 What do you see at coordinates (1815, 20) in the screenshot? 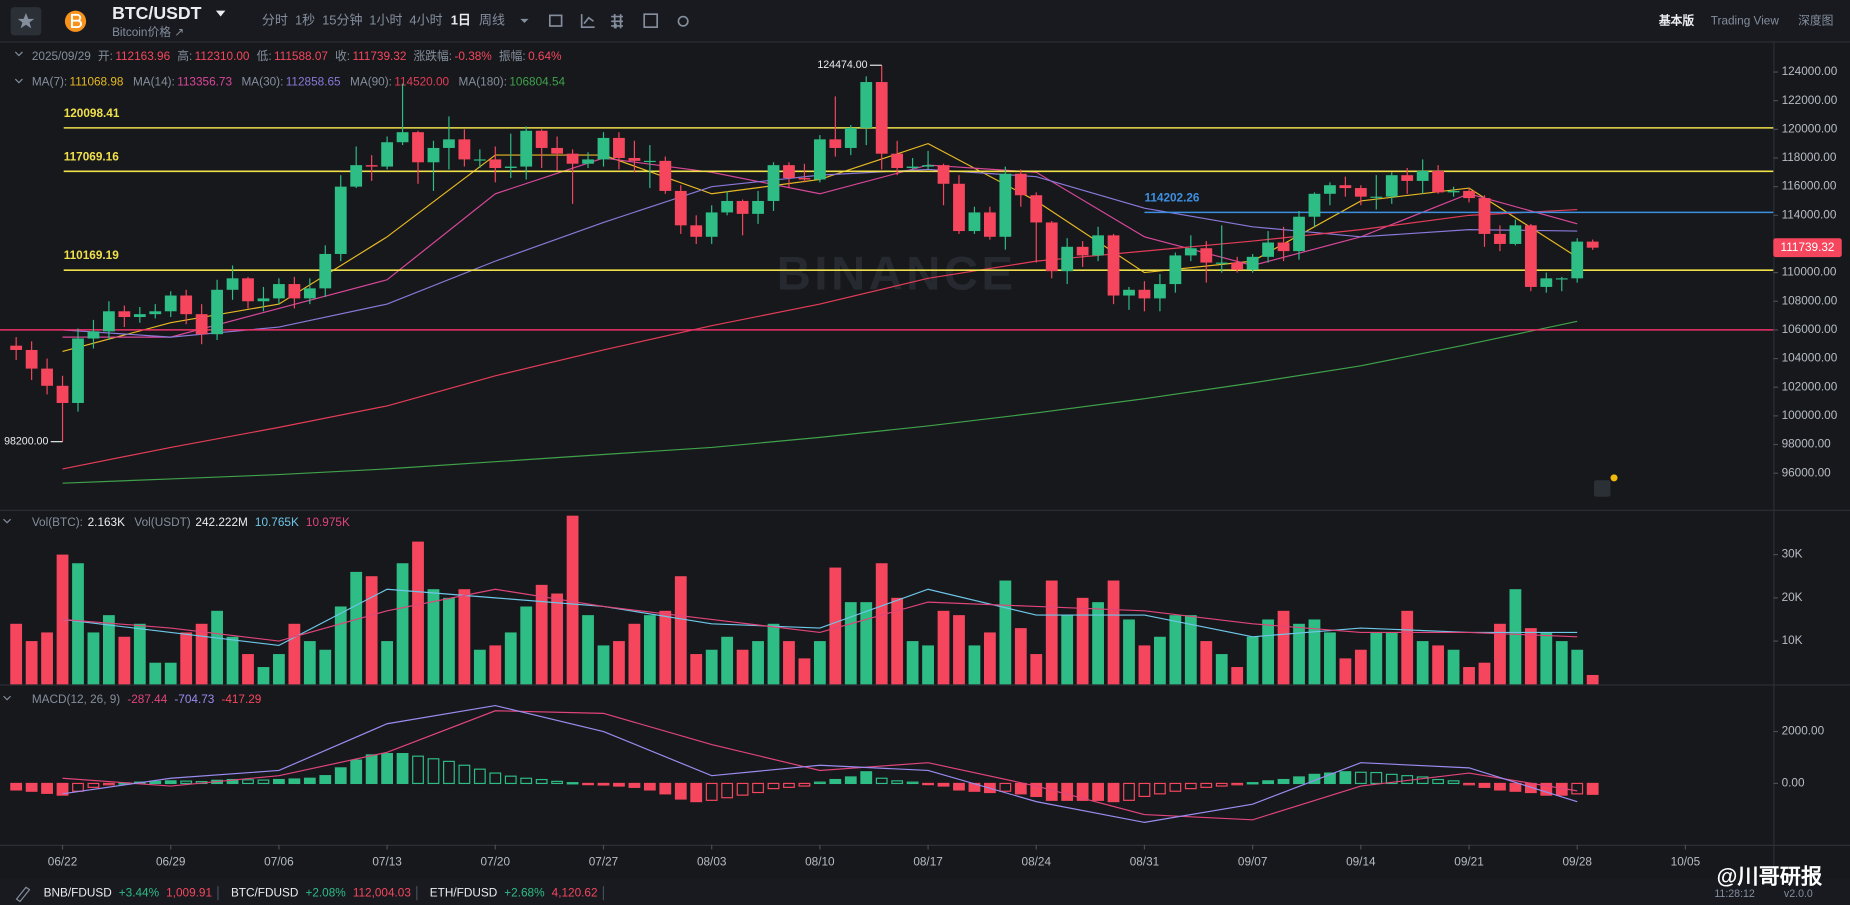
I see `view-tab: 深度图` at bounding box center [1815, 20].